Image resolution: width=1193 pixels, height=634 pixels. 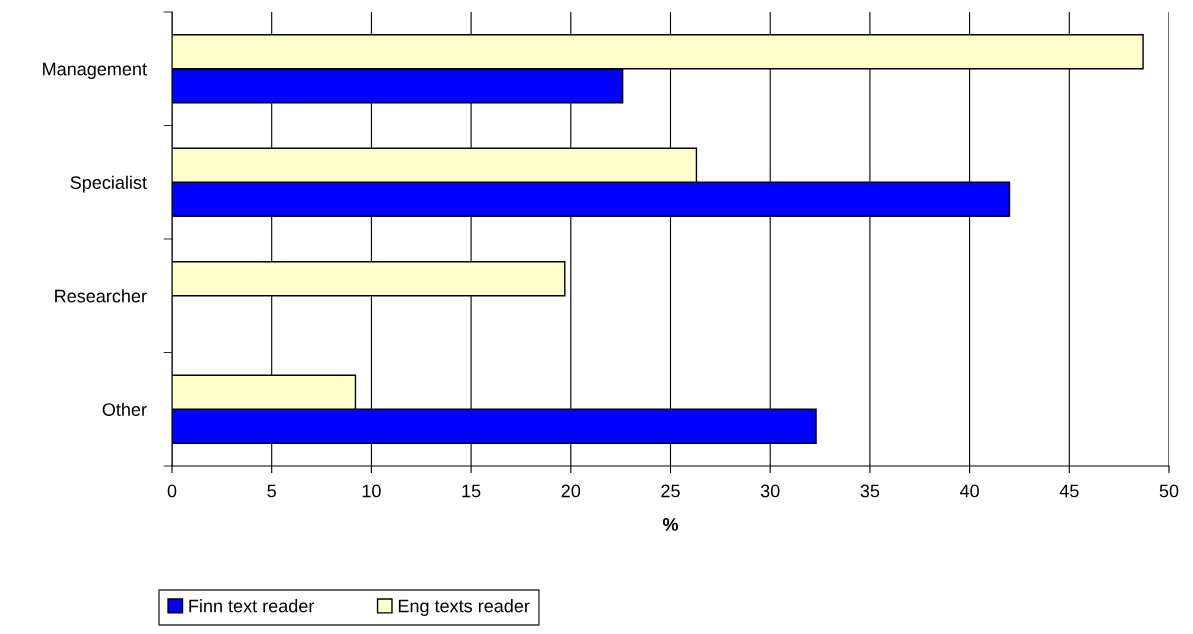 I want to click on x-tick-label: 30, so click(x=770, y=491).